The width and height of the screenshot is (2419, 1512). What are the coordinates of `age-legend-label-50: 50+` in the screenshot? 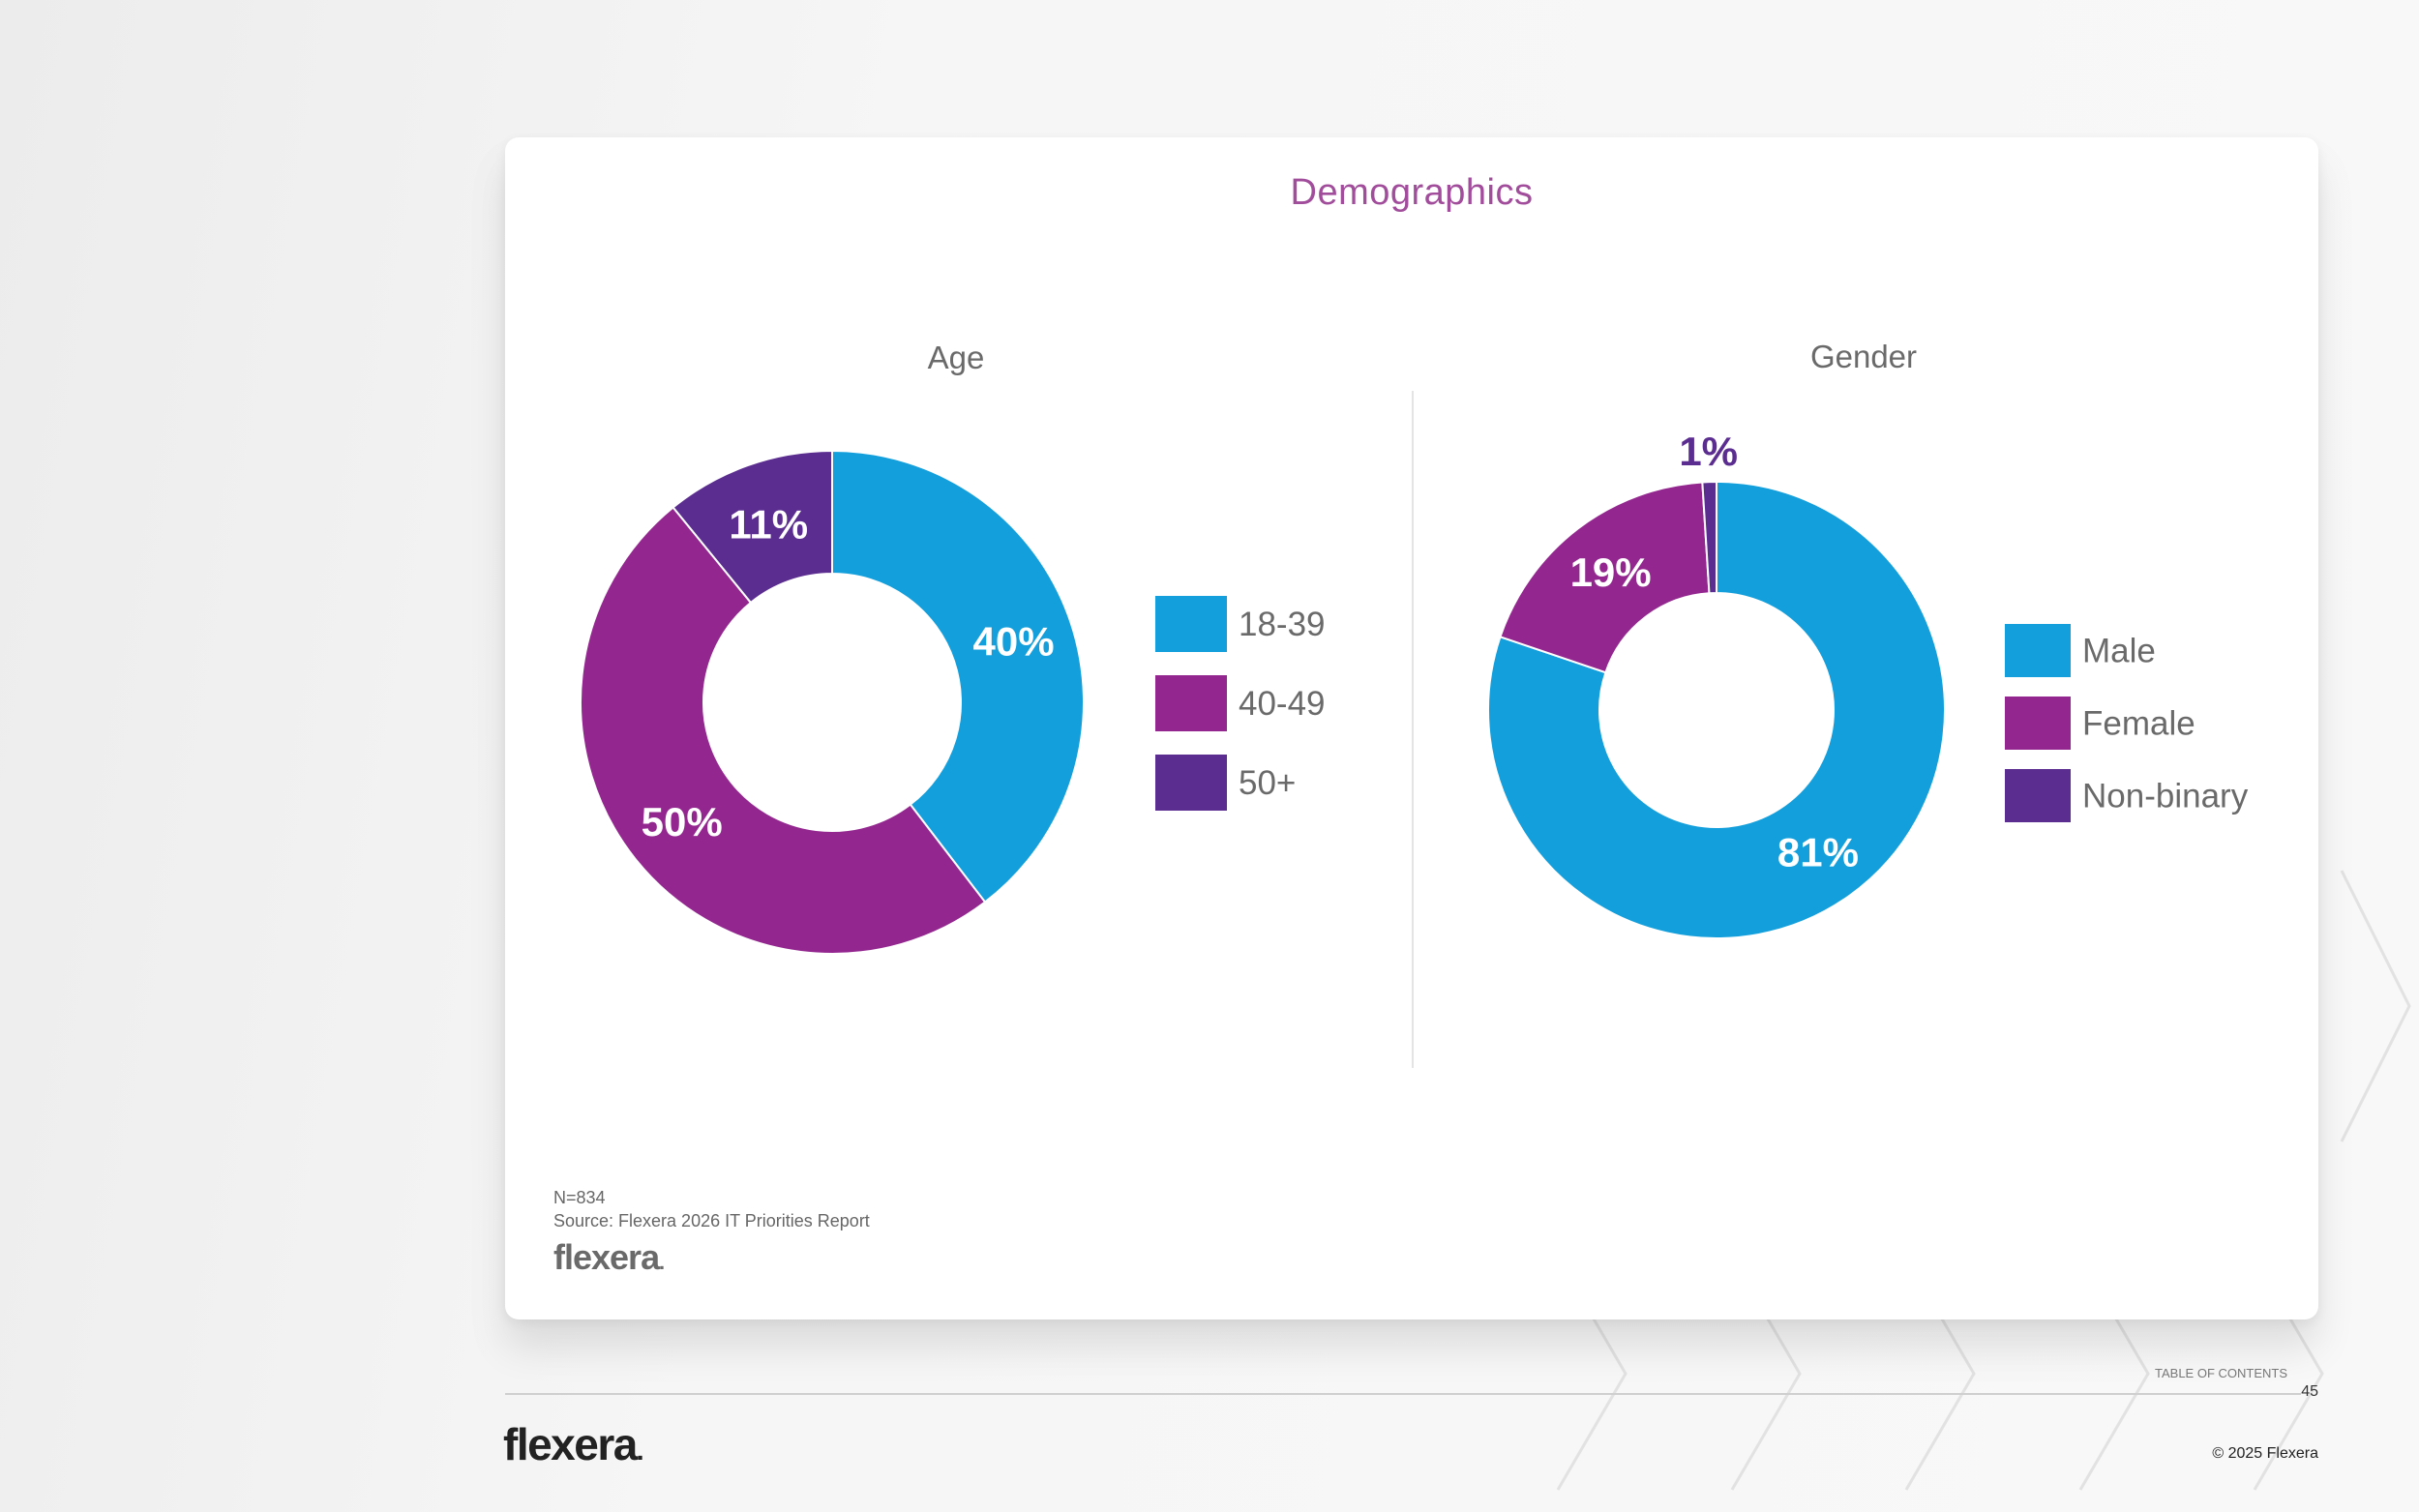 It's located at (1267, 783).